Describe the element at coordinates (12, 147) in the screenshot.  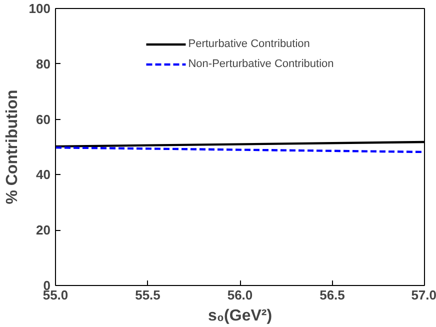
I see `y-axis-title: % Contribution` at that location.